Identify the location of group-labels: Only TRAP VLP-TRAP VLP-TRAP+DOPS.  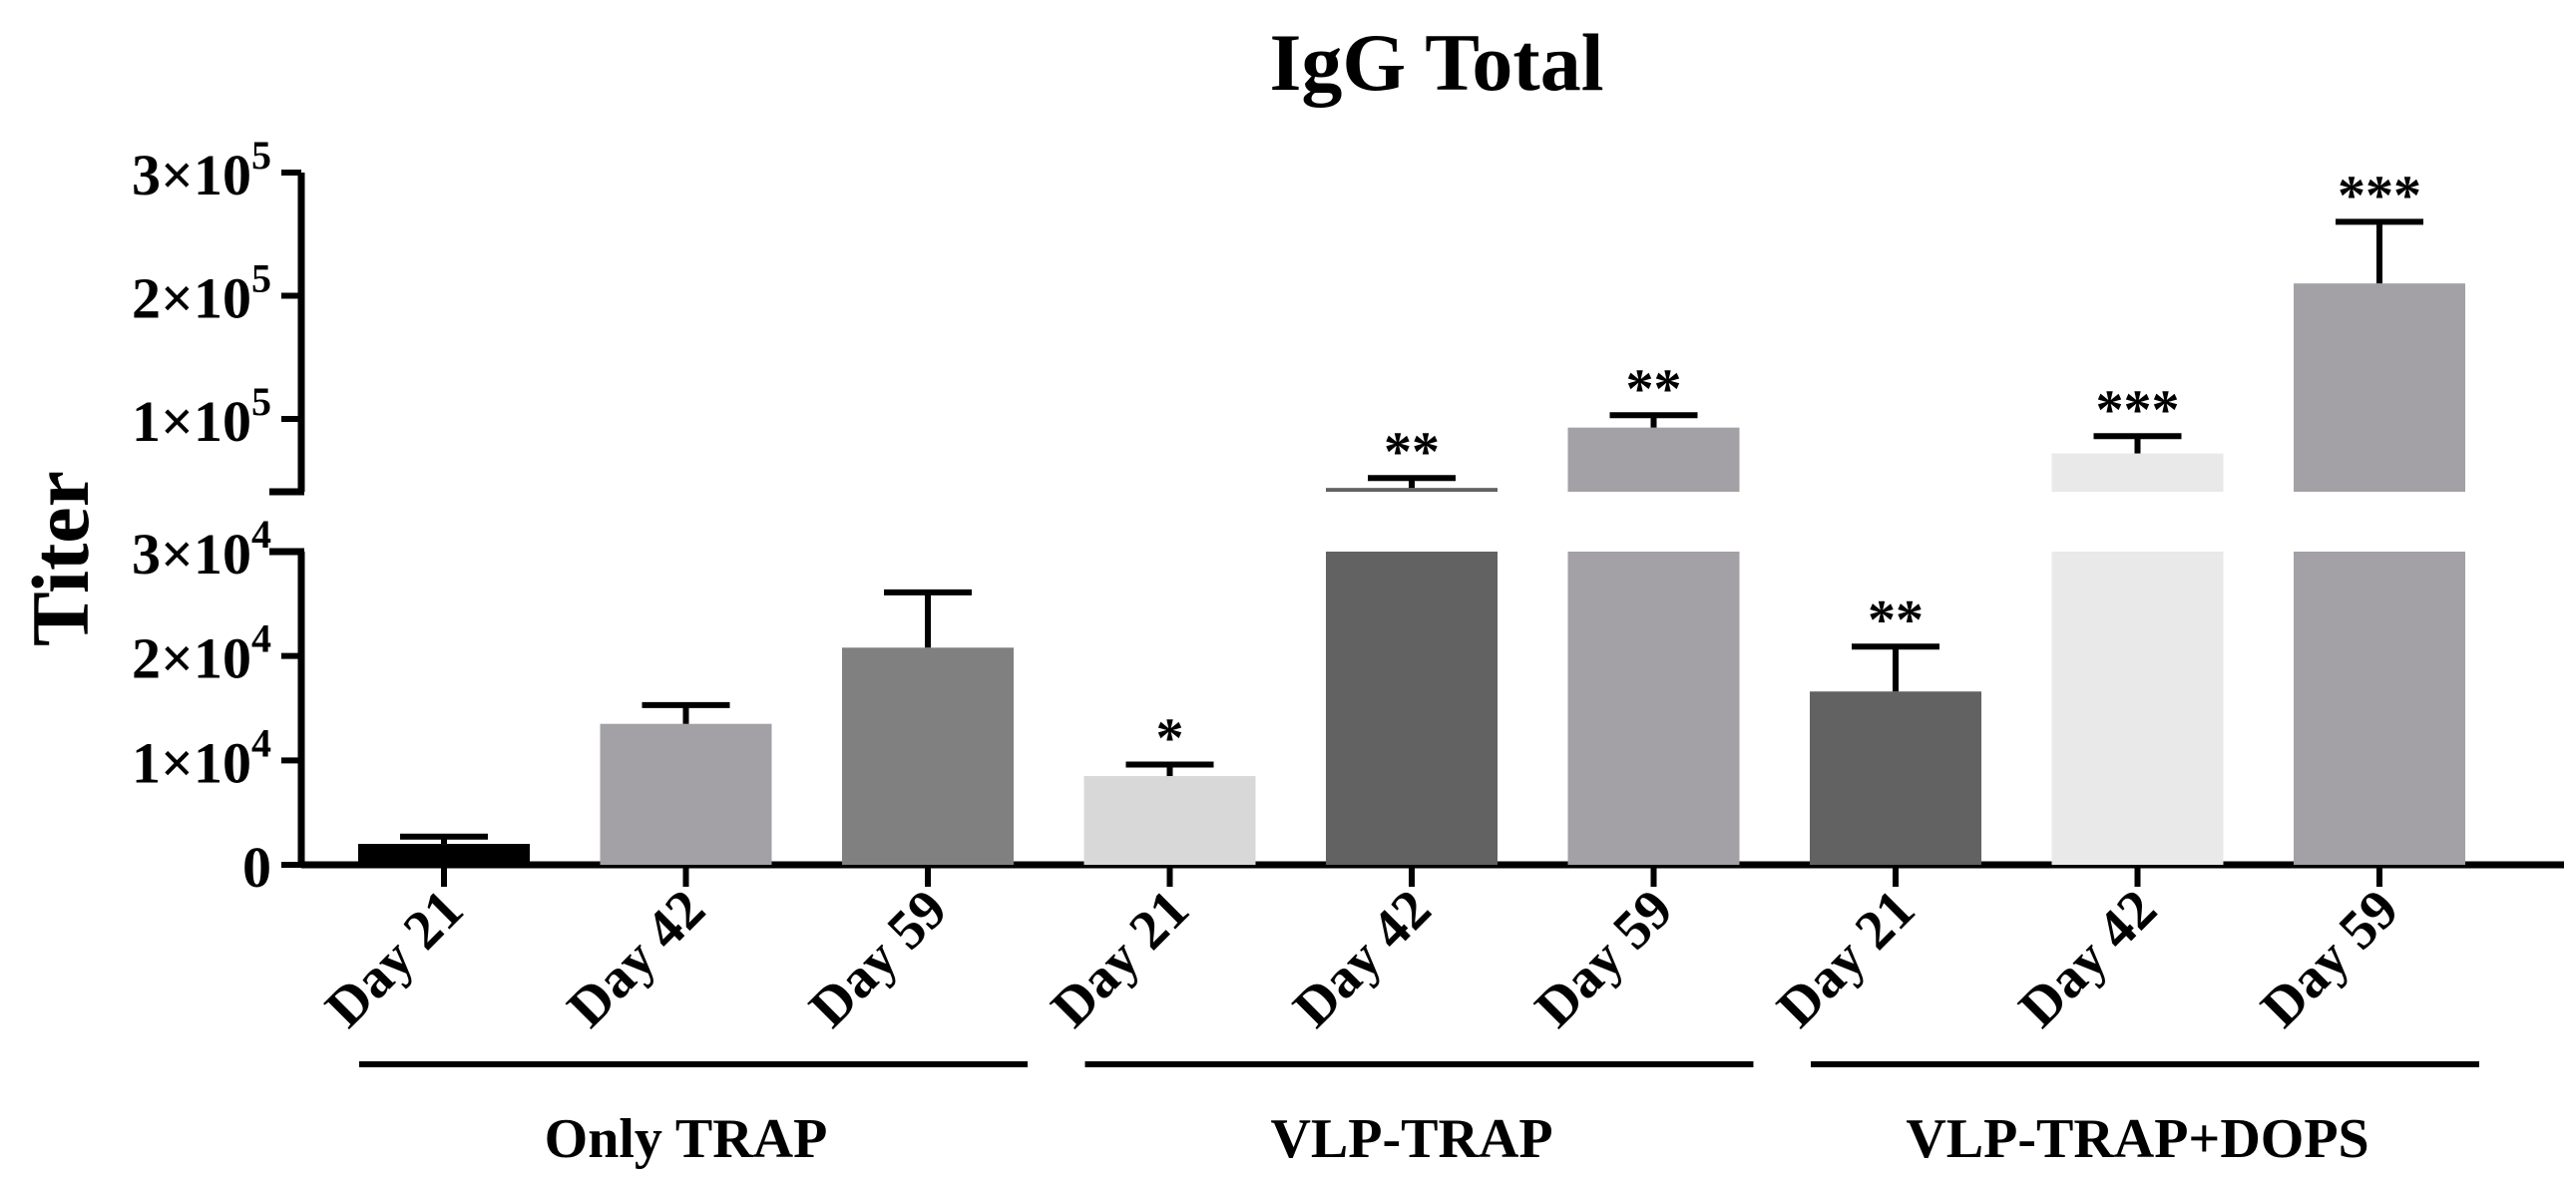
(1419, 1116).